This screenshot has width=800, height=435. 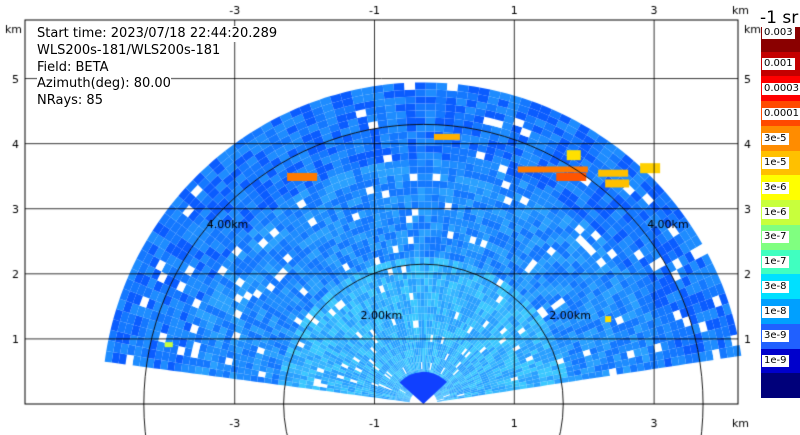 What do you see at coordinates (157, 34) in the screenshot?
I see `start-time-label: Start time: 2023/07/18 22:44:20.289` at bounding box center [157, 34].